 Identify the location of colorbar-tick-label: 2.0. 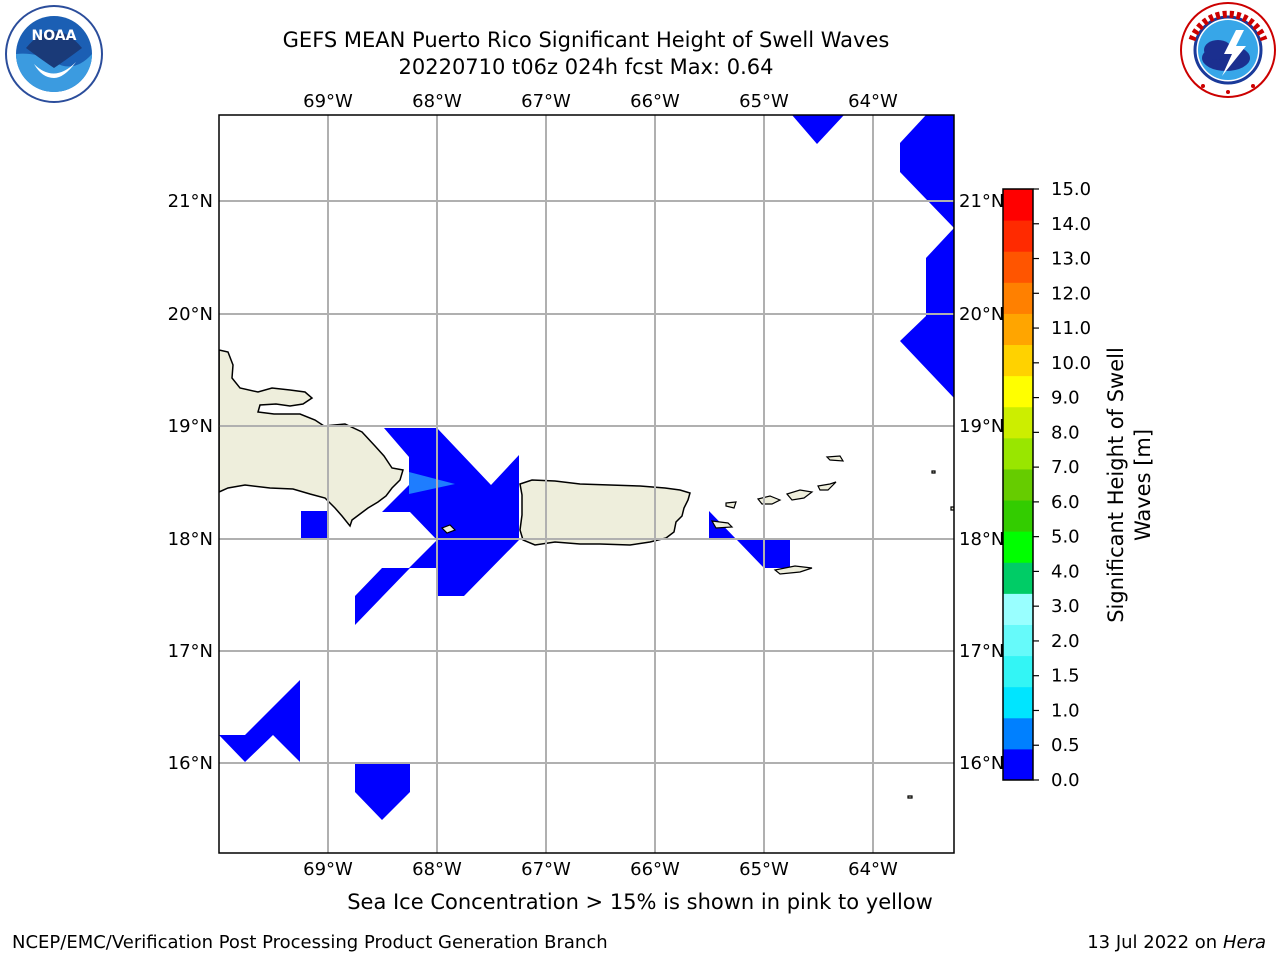
(1065, 641).